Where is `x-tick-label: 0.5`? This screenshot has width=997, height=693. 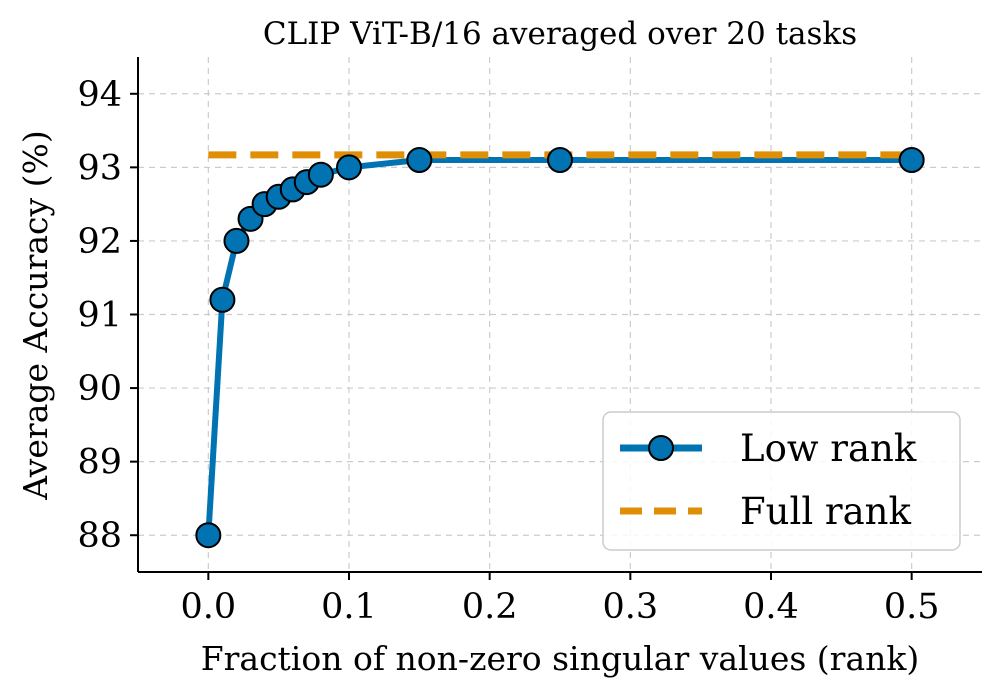
x-tick-label: 0.5 is located at coordinates (912, 607).